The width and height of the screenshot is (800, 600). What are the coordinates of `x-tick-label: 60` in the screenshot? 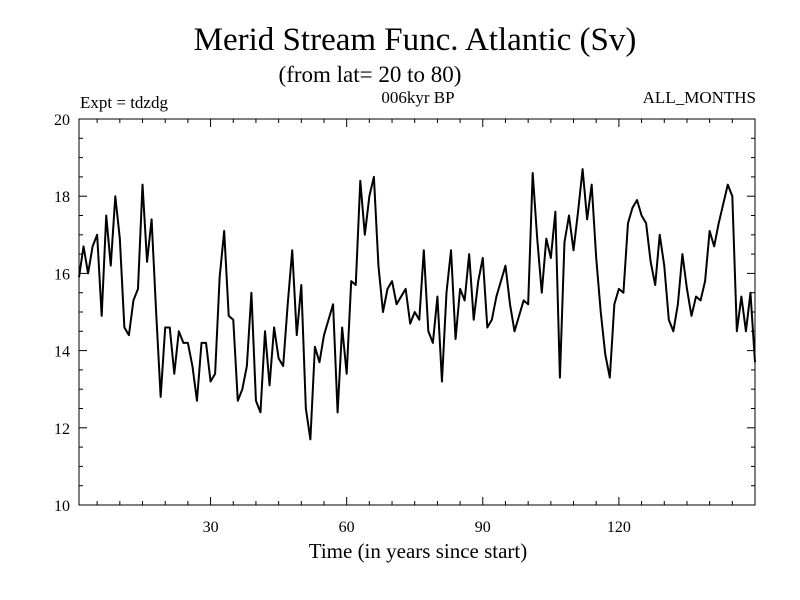 It's located at (347, 527).